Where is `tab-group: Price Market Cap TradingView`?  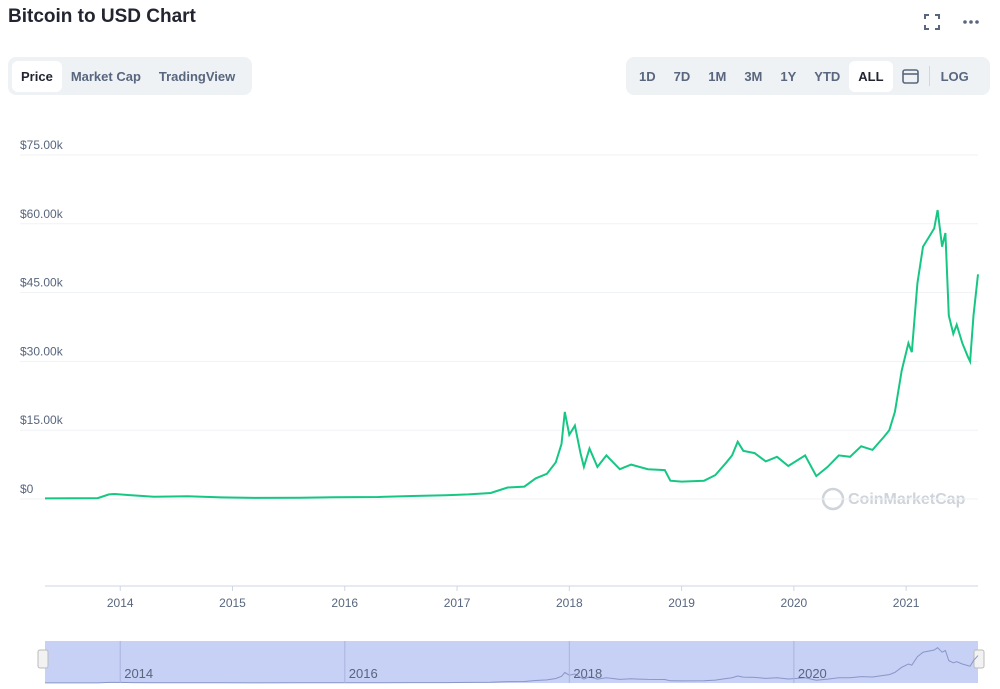
tab-group: Price Market Cap TradingView is located at coordinates (130, 76).